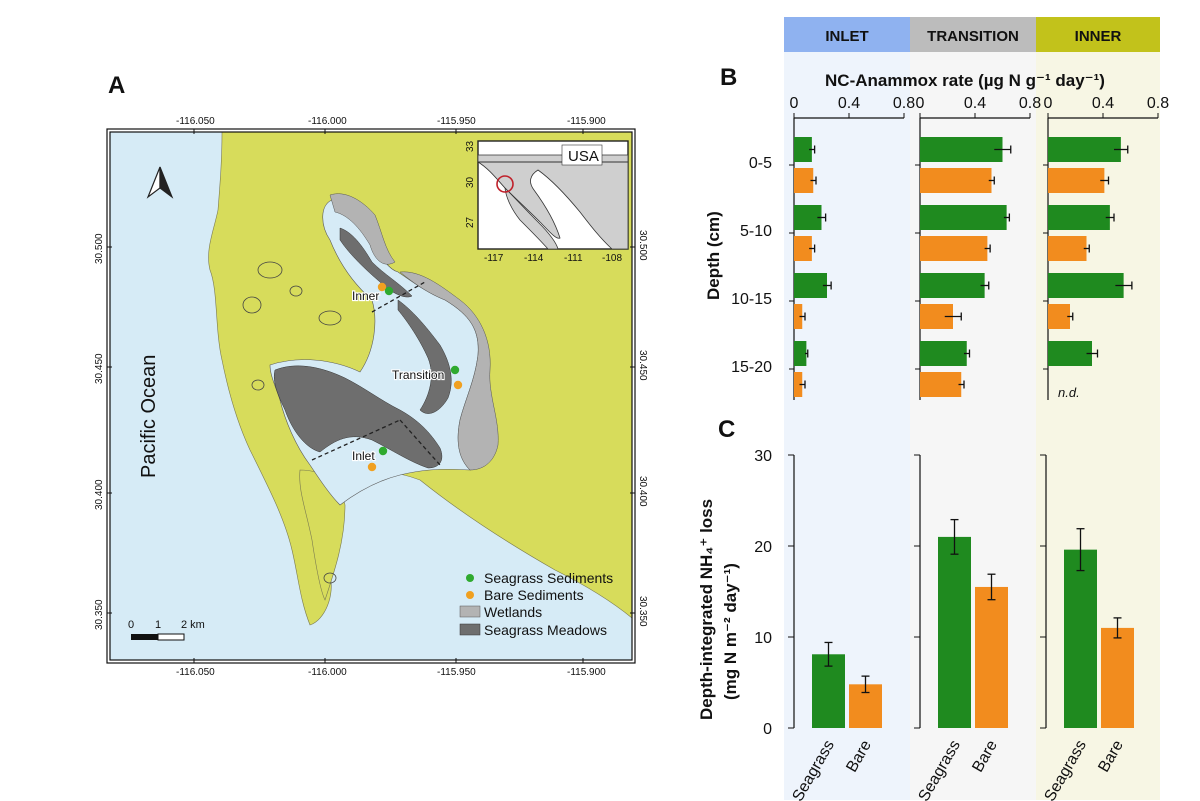 This screenshot has width=1200, height=801. I want to click on lon-top-0: -116.050, so click(195, 121).